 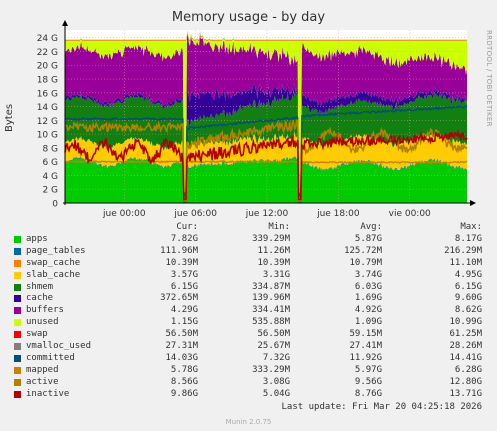 I want to click on col-max: Max:, so click(x=471, y=227).